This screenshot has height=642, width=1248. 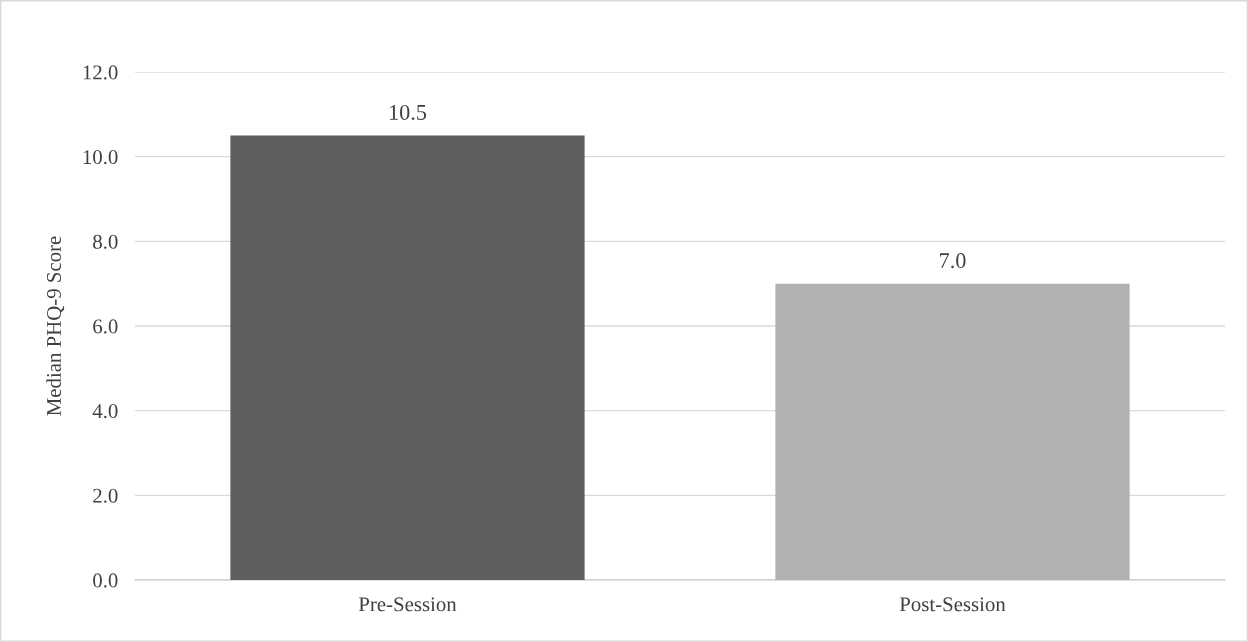 What do you see at coordinates (953, 261) in the screenshot?
I see `data-label: 7.0` at bounding box center [953, 261].